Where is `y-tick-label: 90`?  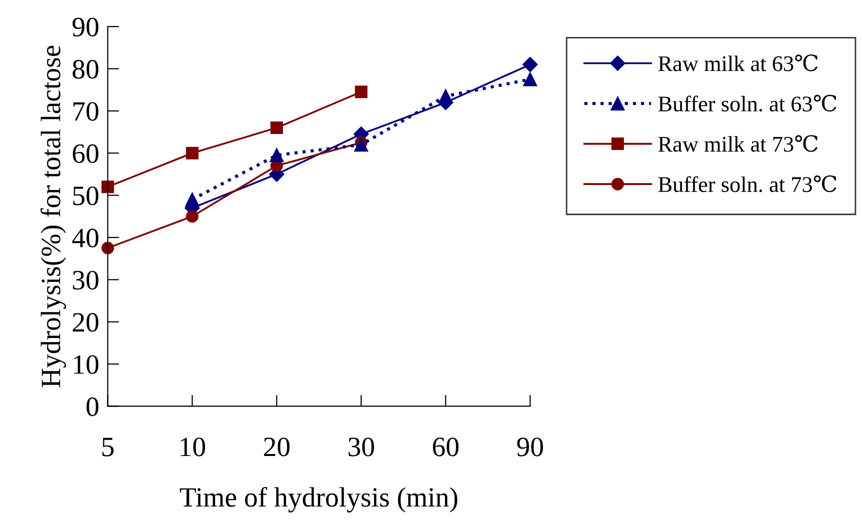 y-tick-label: 90 is located at coordinates (85, 27).